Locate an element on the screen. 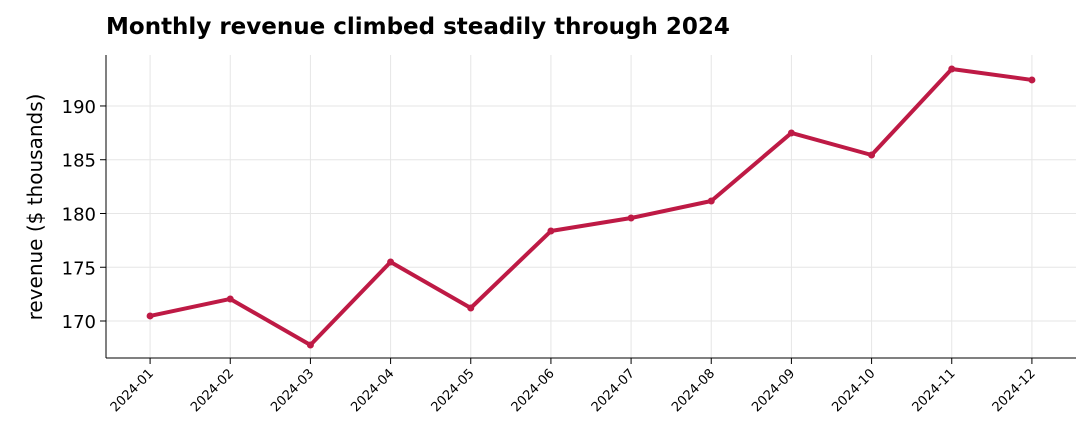  x-tick-label: 2024-09 is located at coordinates (773, 390).